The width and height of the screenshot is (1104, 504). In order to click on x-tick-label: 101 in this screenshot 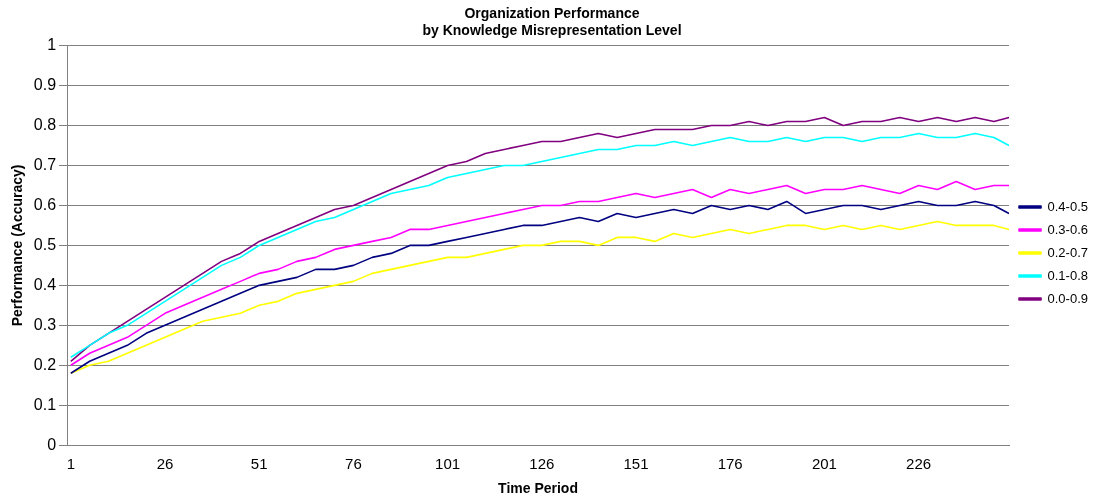, I will do `click(448, 464)`.